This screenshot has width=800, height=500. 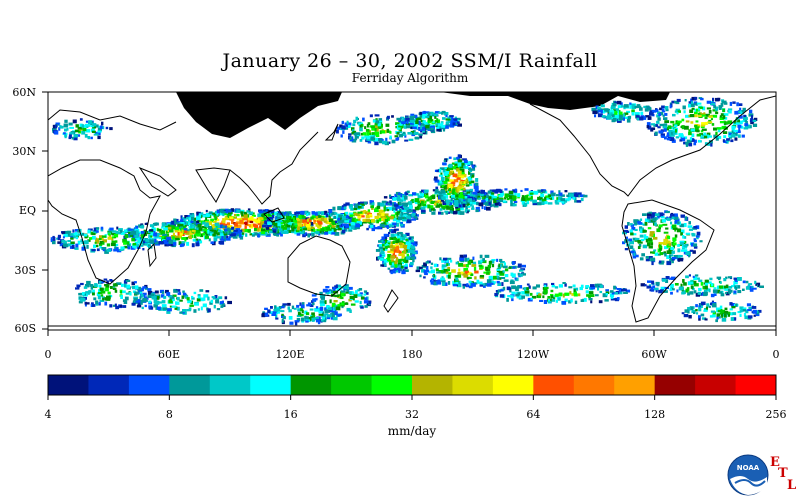 I want to click on lon-label-0: 0, so click(x=48, y=354).